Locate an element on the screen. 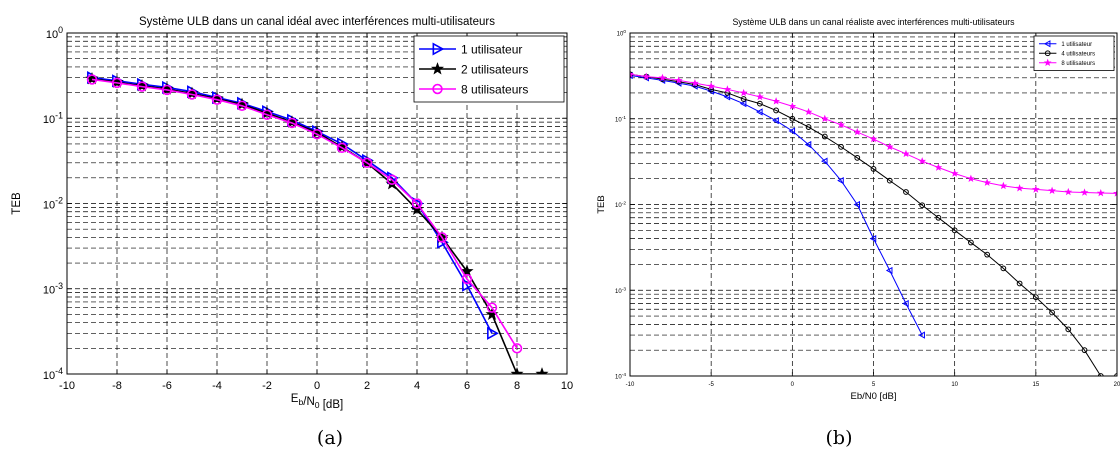  x-tick-label: 15 is located at coordinates (1035, 385).